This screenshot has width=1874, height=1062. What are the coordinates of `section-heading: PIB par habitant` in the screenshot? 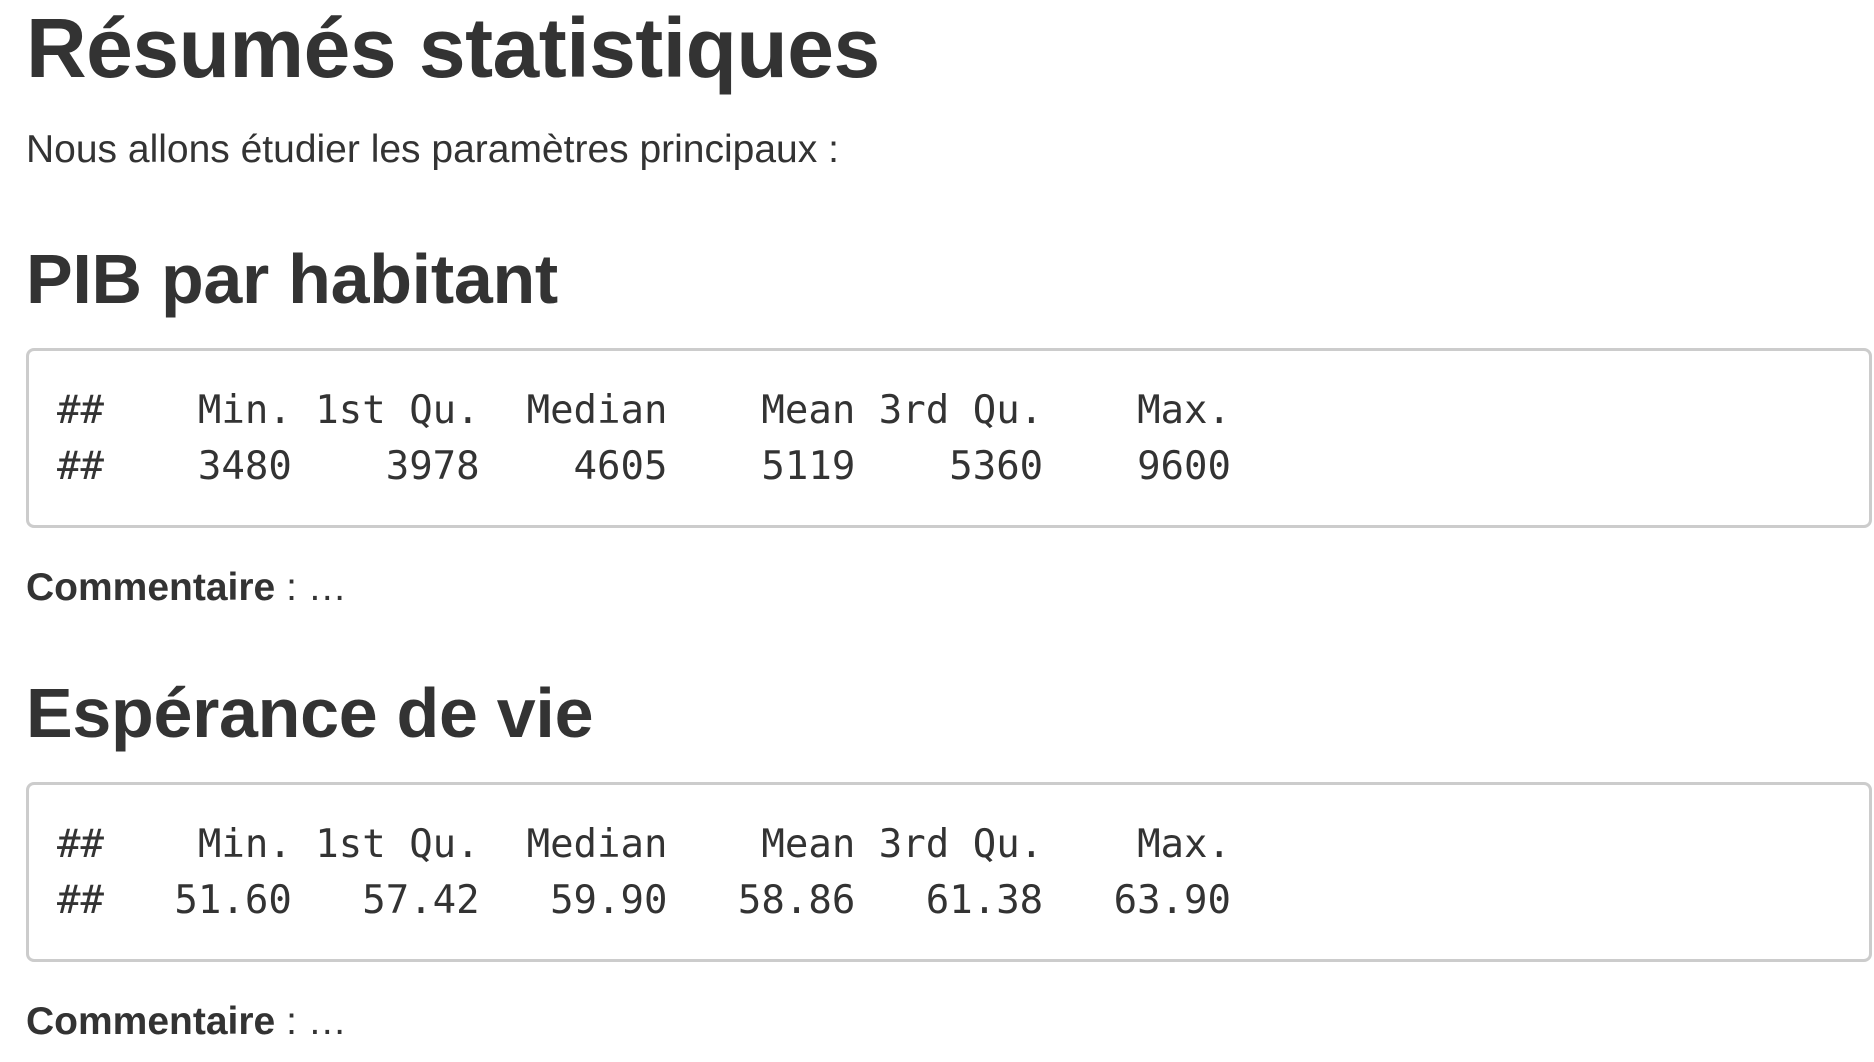 It's located at (292, 279).